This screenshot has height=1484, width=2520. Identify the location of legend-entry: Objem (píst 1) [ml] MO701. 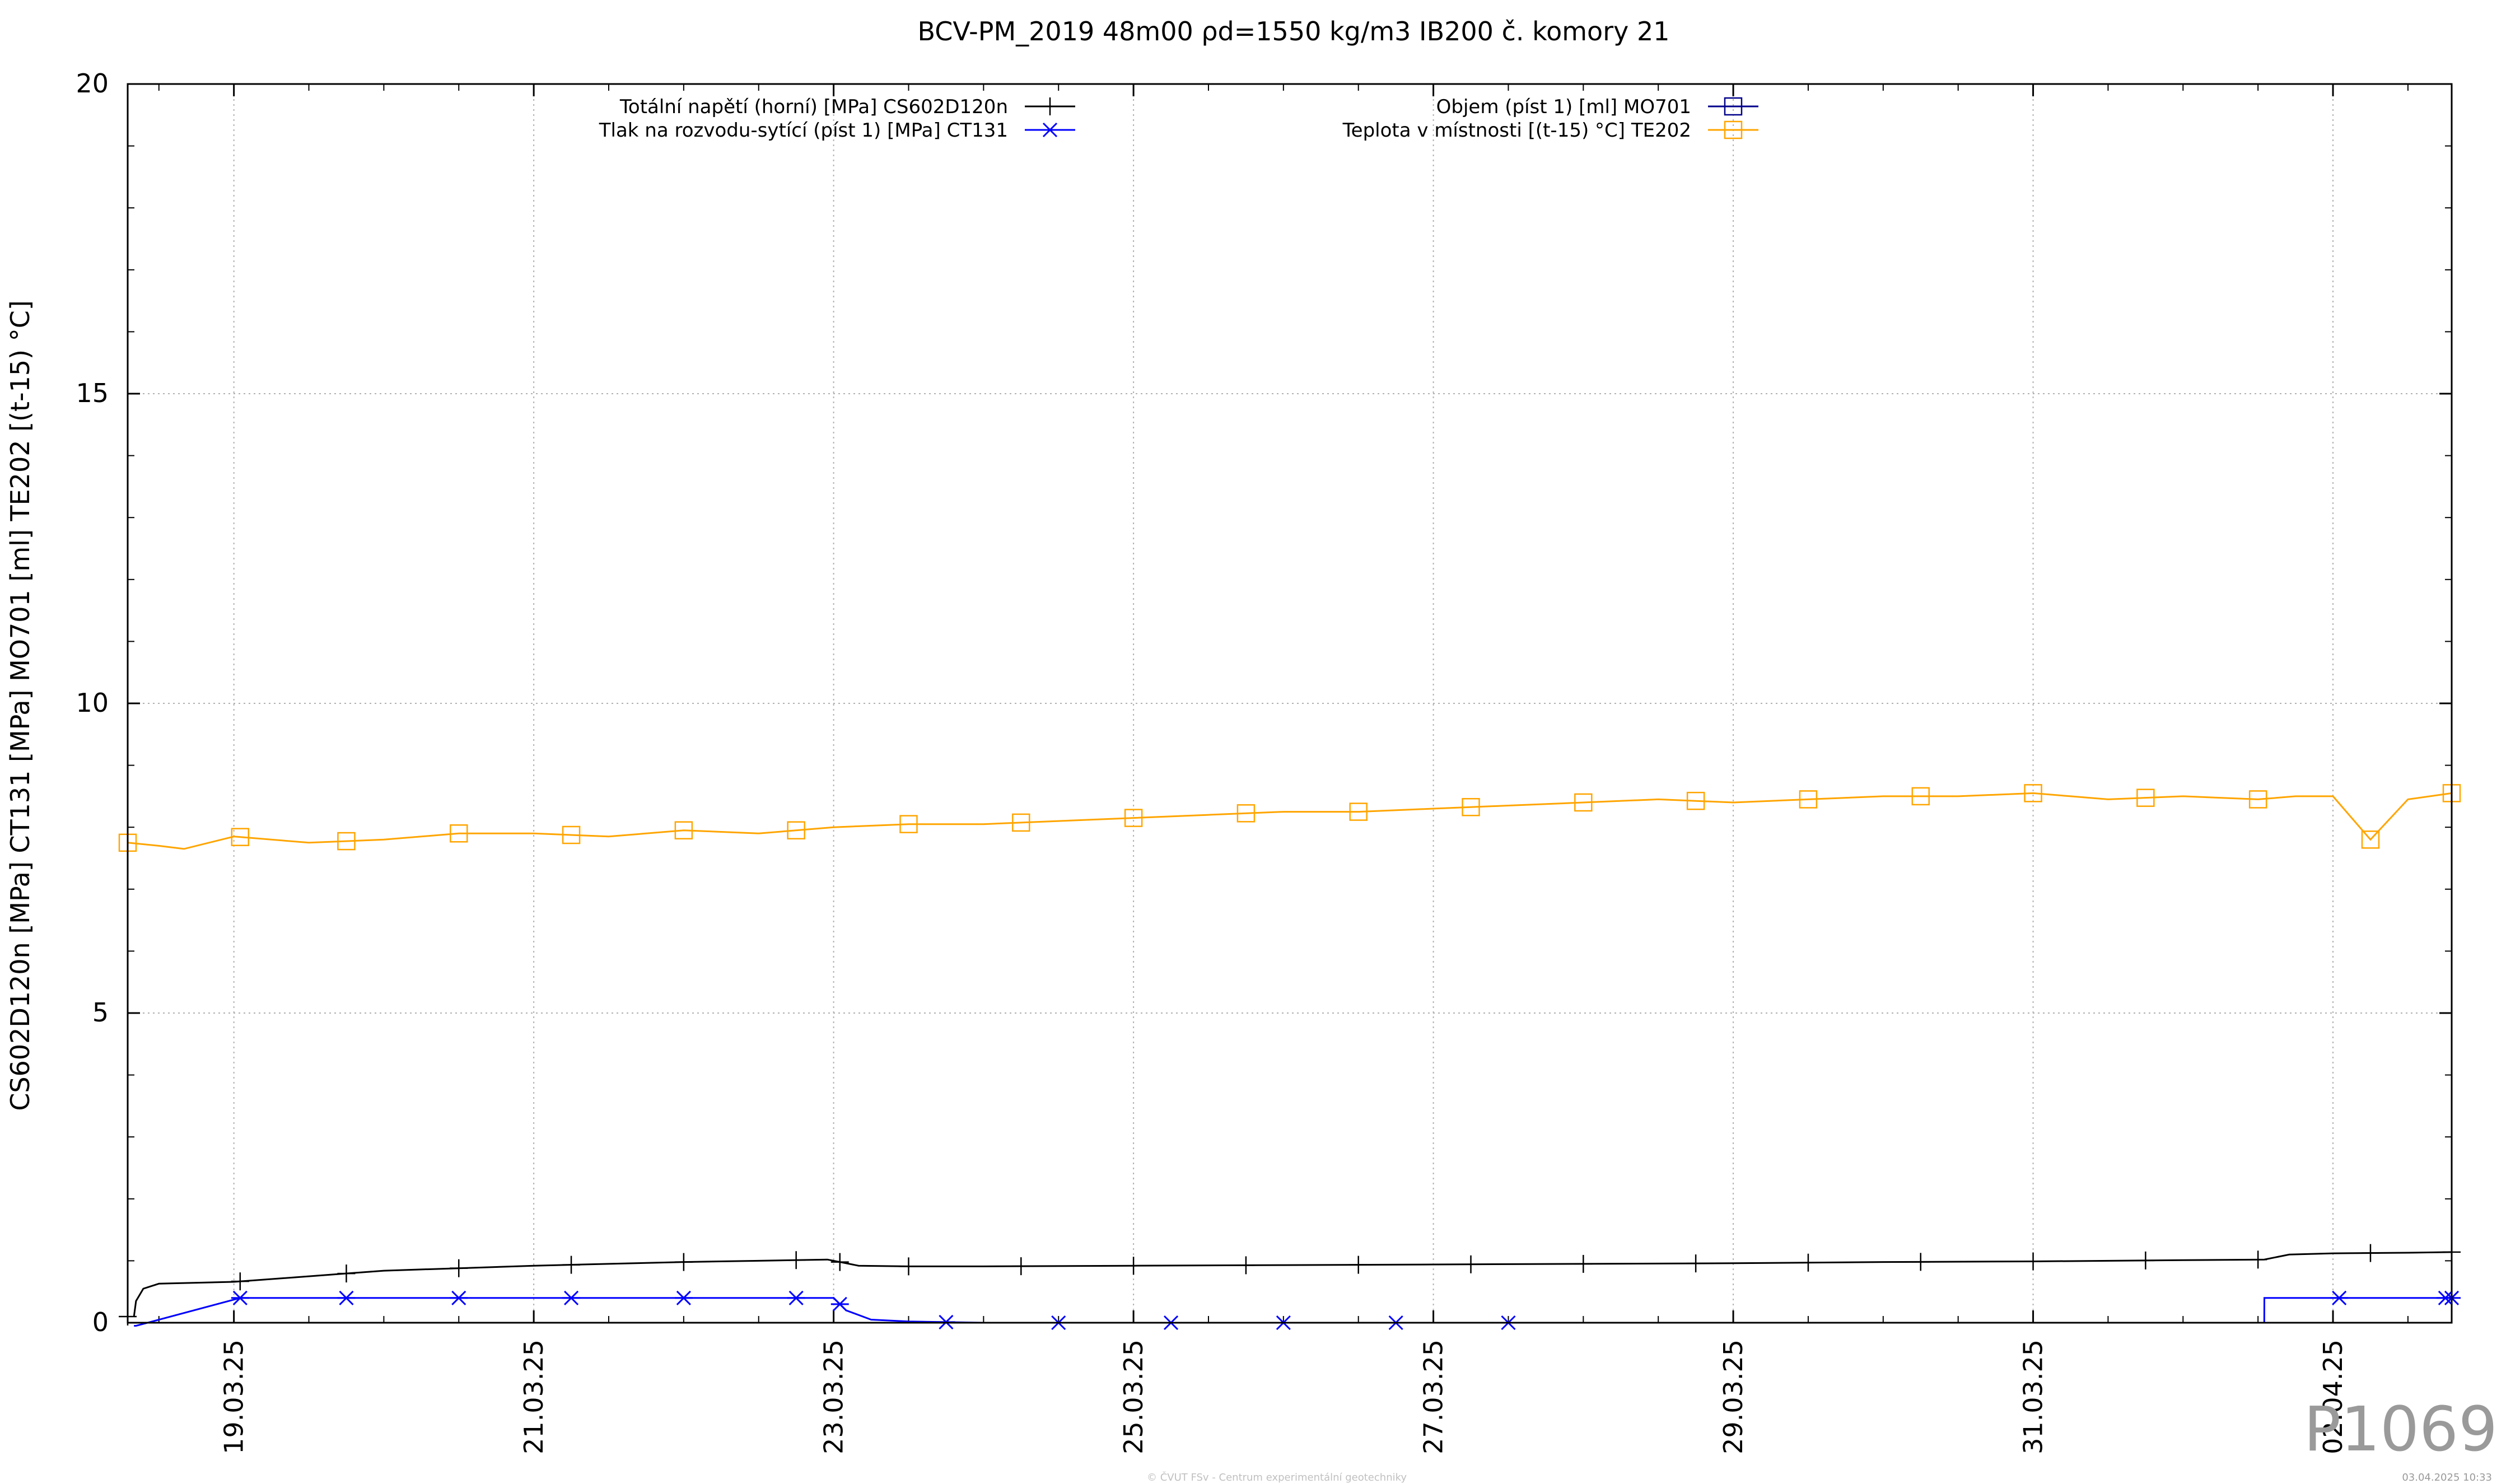
(1597, 107).